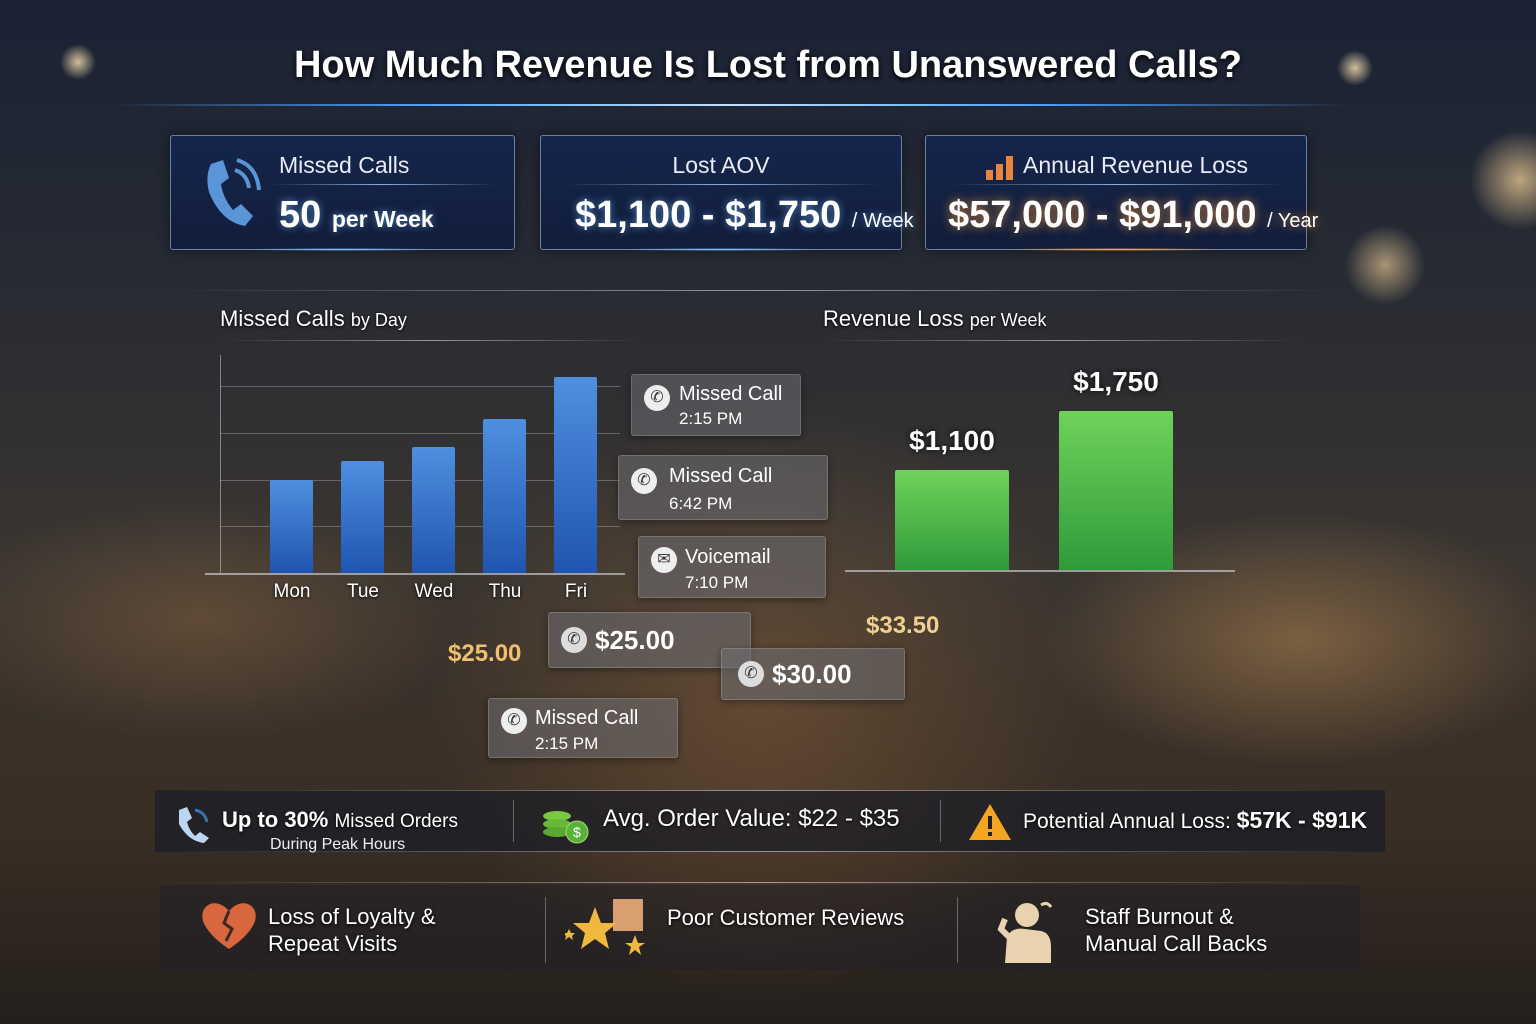 The image size is (1536, 1024). I want to click on card-label: Lost AOV, so click(721, 165).